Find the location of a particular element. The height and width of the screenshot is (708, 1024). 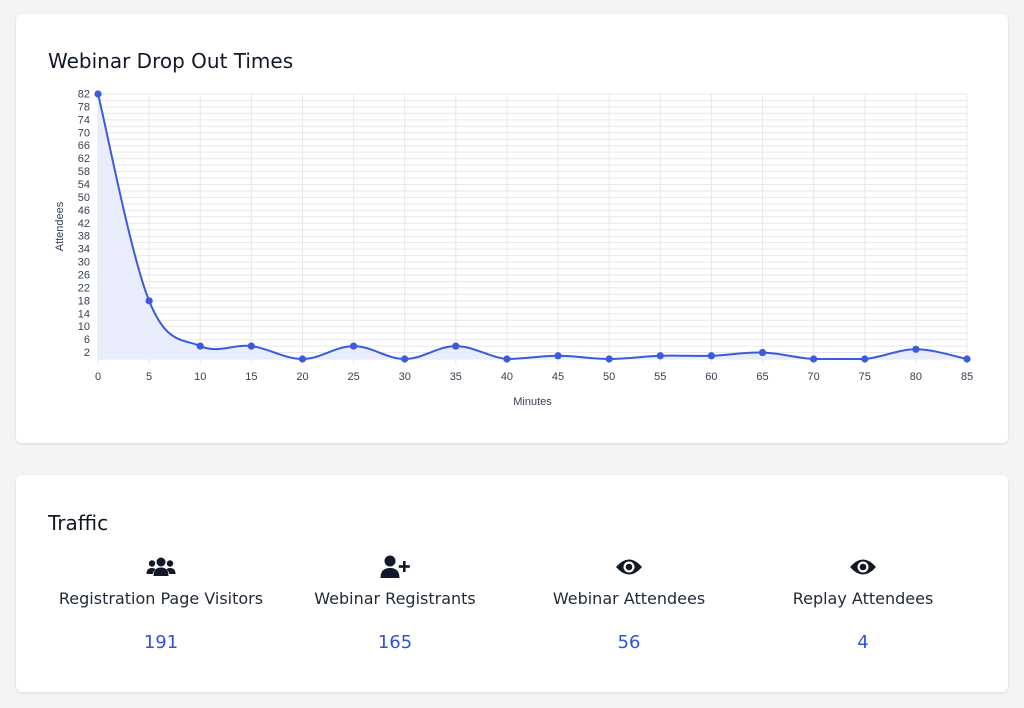

y-tick-label: 46 is located at coordinates (84, 211).